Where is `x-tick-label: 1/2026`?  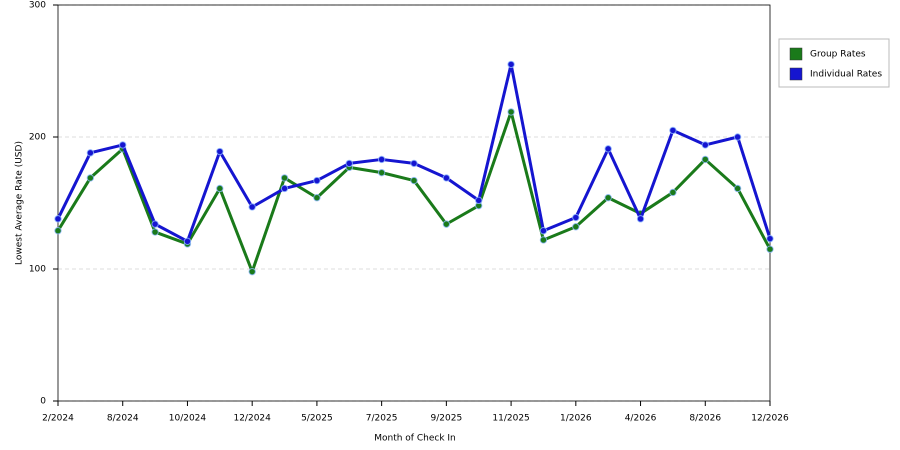
x-tick-label: 1/2026 is located at coordinates (576, 419).